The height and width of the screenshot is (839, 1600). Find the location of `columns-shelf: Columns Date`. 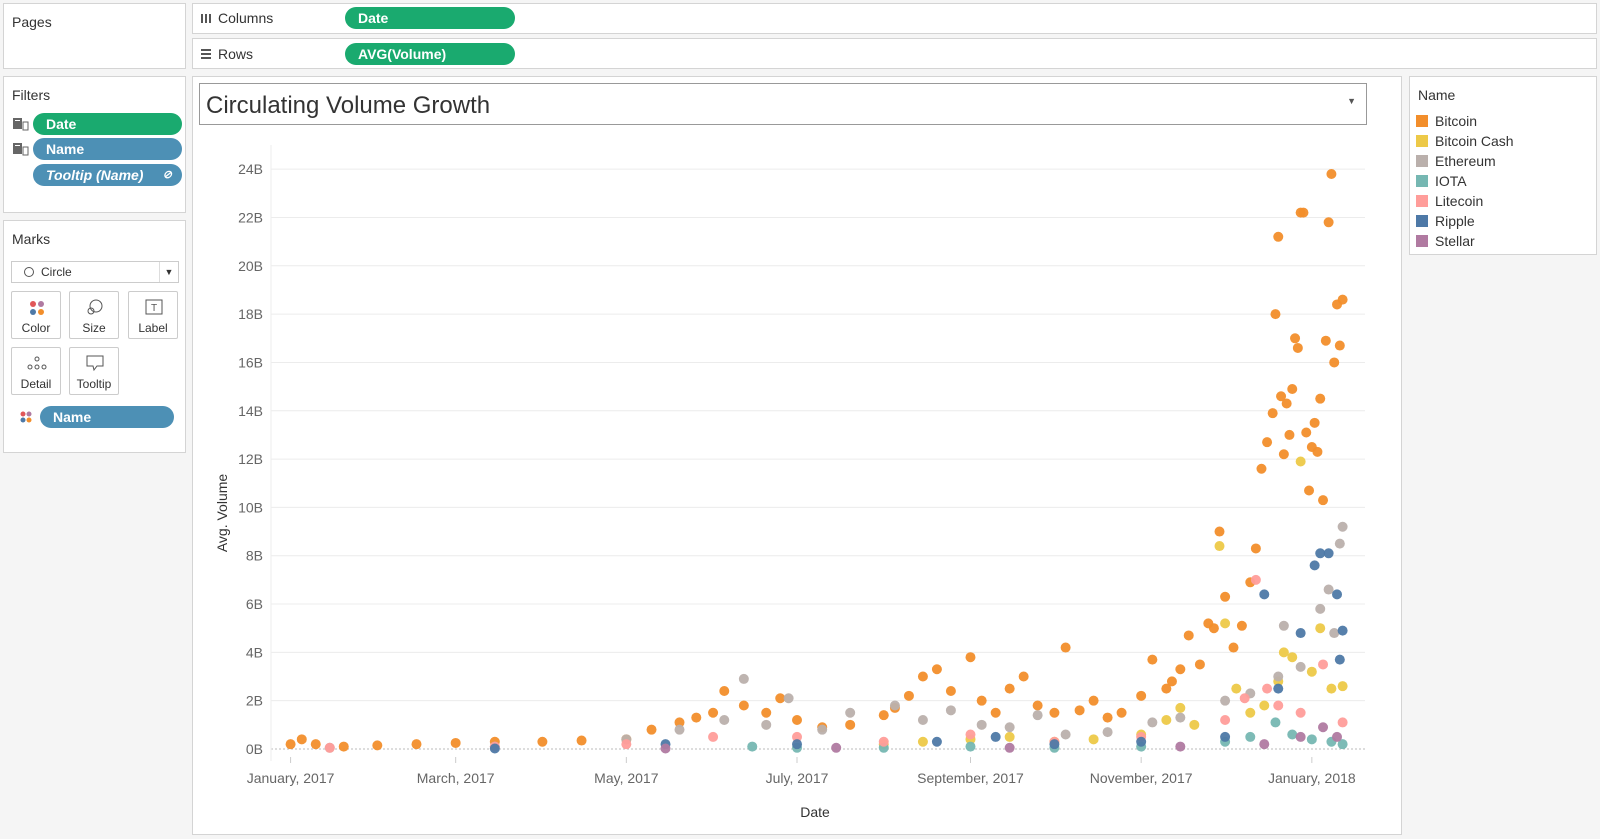

columns-shelf: Columns Date is located at coordinates (894, 18).